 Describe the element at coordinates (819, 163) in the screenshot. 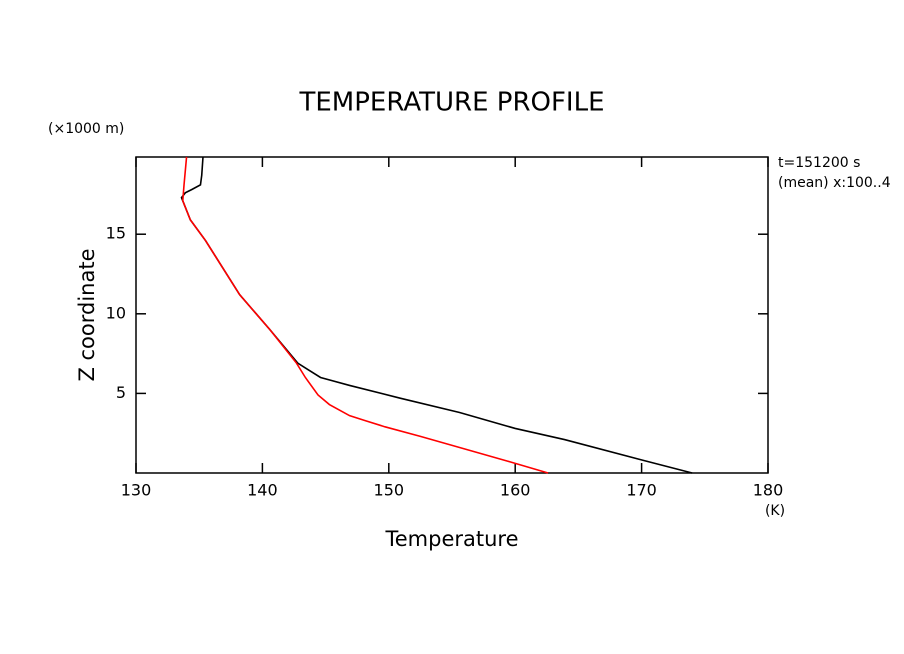

I see `annotation: t=151200 s` at that location.